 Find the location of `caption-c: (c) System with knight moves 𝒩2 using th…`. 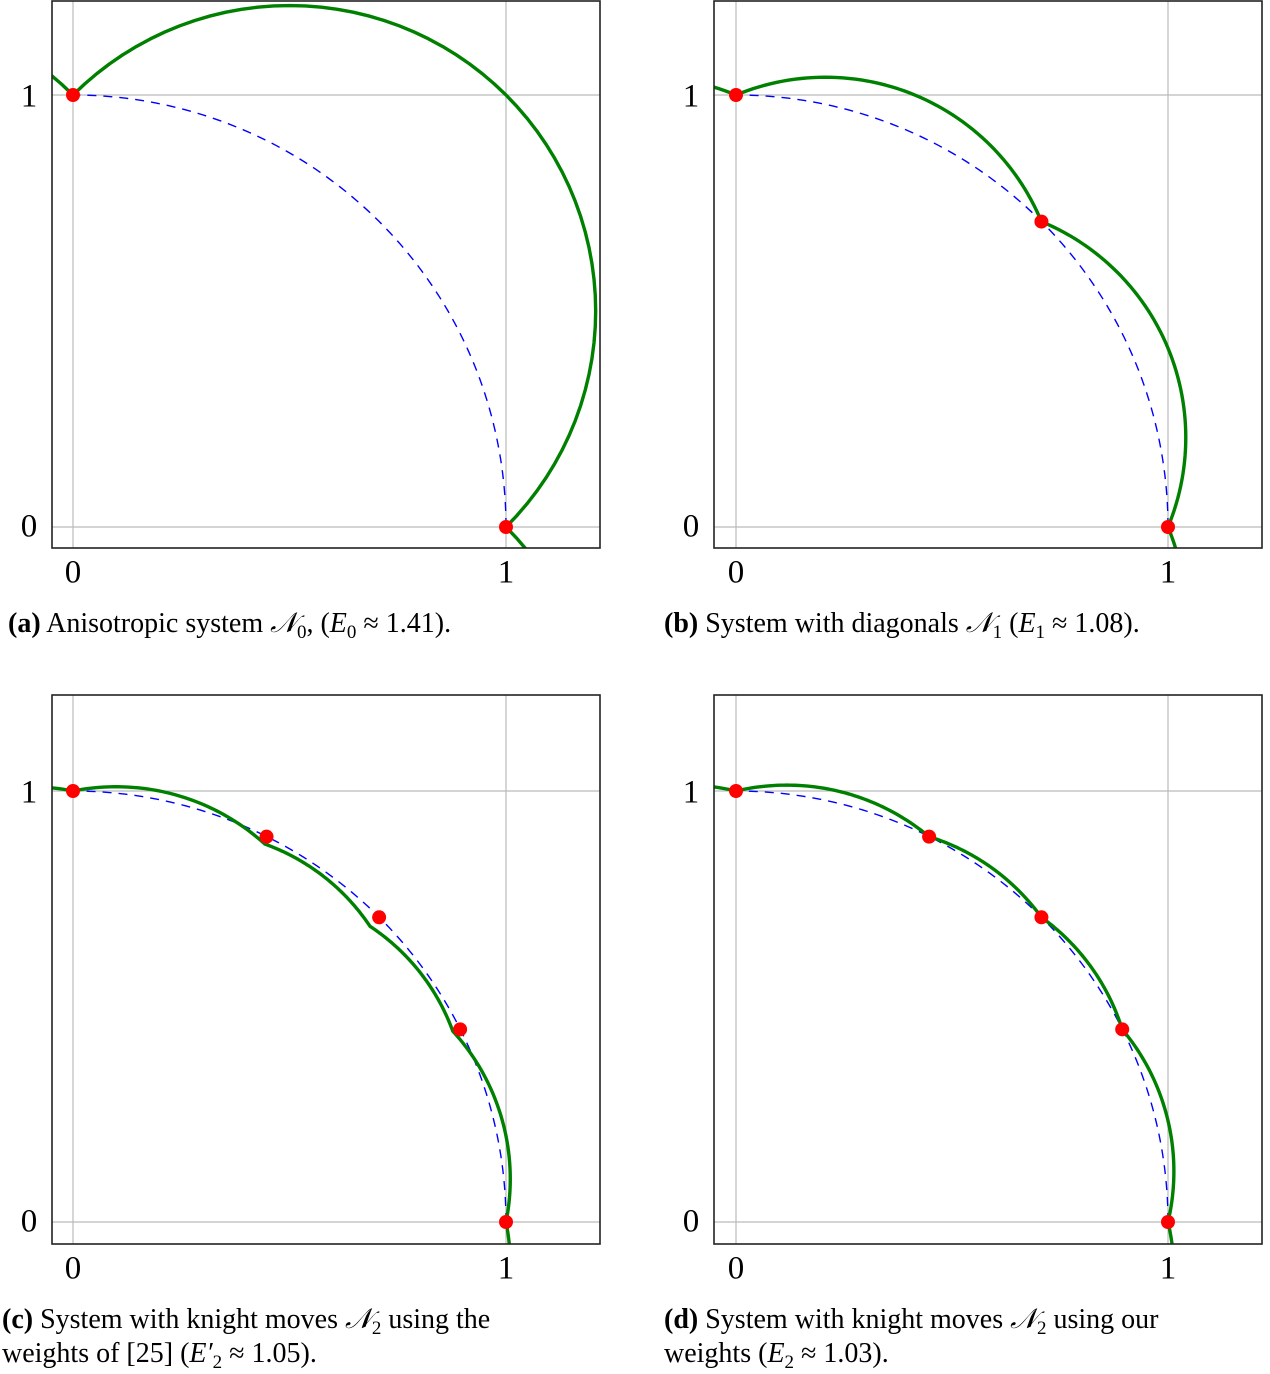

caption-c: (c) System with knight moves 𝒩2 using th… is located at coordinates (246, 1338).